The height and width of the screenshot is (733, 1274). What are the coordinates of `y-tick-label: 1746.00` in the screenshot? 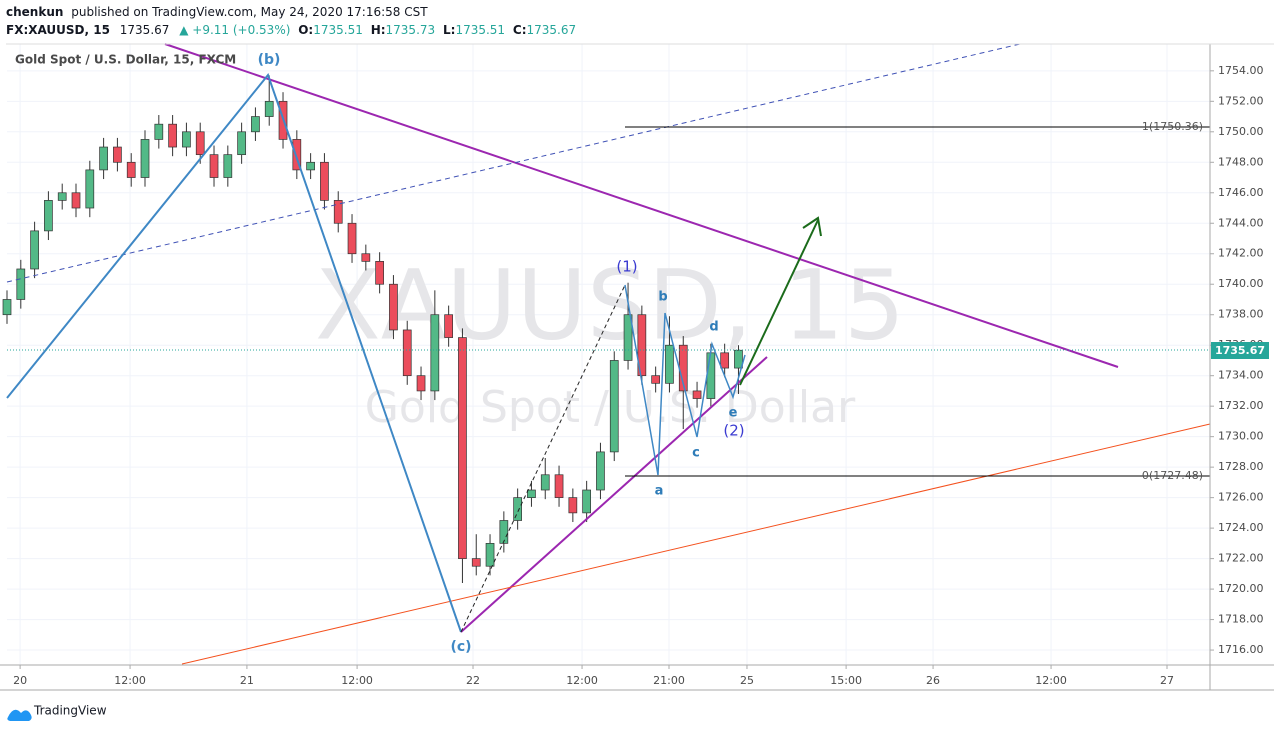 It's located at (1241, 192).